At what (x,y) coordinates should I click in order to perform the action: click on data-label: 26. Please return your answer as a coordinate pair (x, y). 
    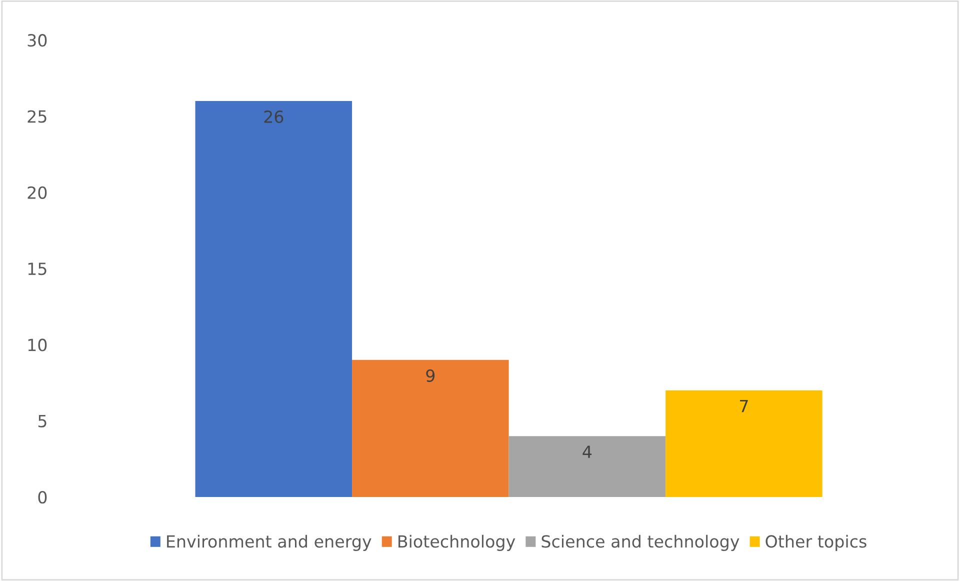
    Looking at the image, I should click on (274, 117).